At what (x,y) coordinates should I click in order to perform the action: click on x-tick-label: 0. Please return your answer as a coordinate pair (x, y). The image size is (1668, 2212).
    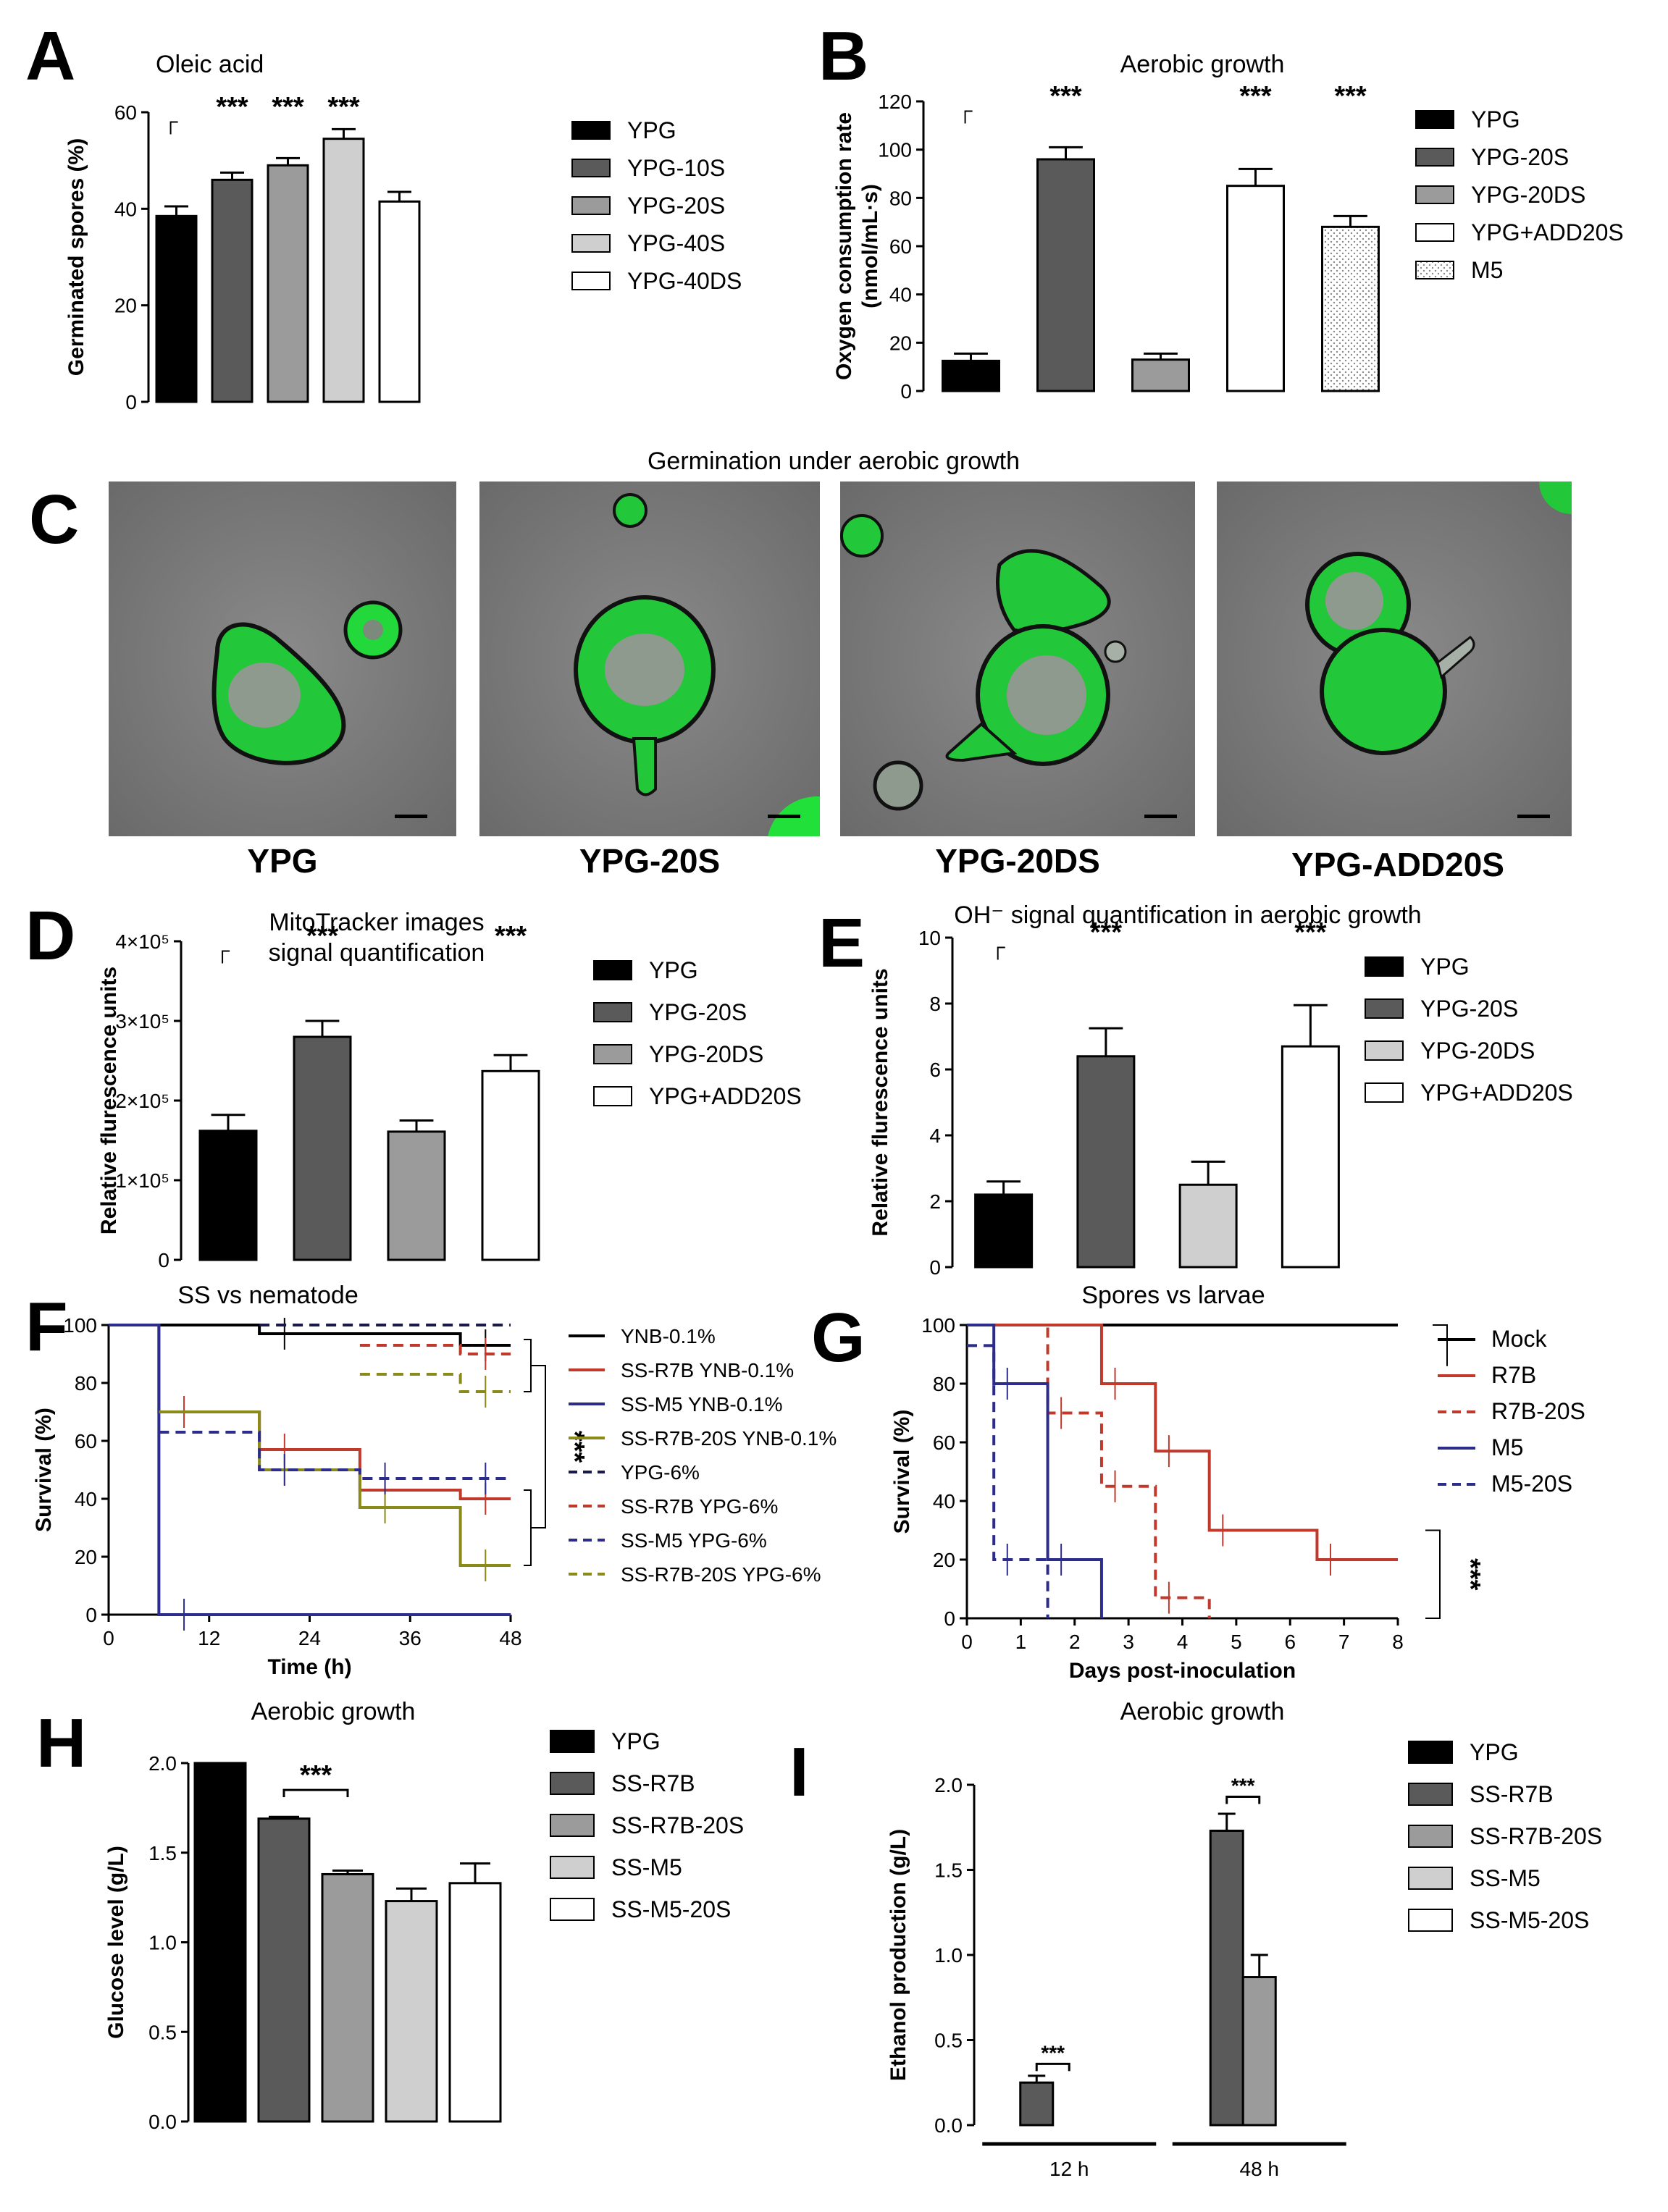
    Looking at the image, I should click on (967, 1642).